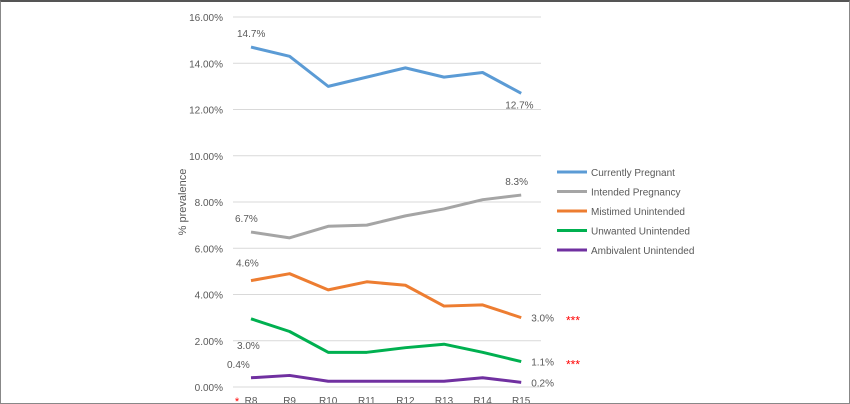 The width and height of the screenshot is (850, 404). What do you see at coordinates (251, 400) in the screenshot?
I see `x-tick-label: R8` at bounding box center [251, 400].